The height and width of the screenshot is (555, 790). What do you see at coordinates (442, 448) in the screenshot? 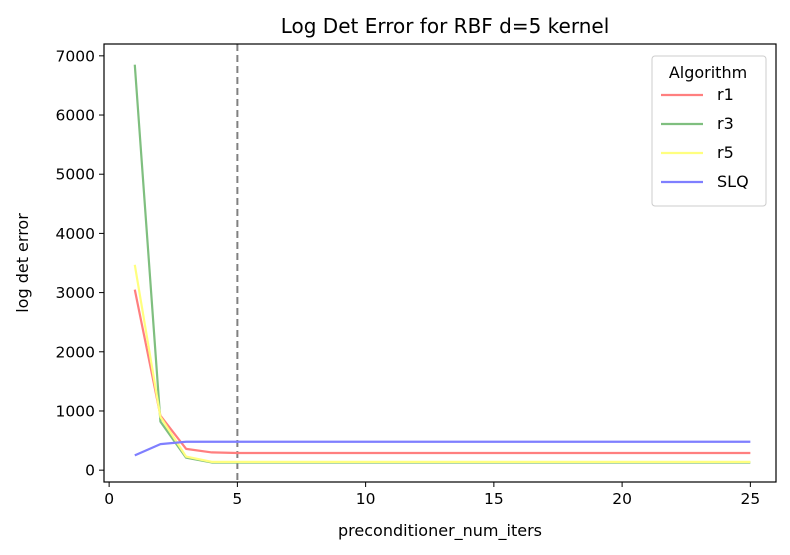
I see `series-line-slq` at bounding box center [442, 448].